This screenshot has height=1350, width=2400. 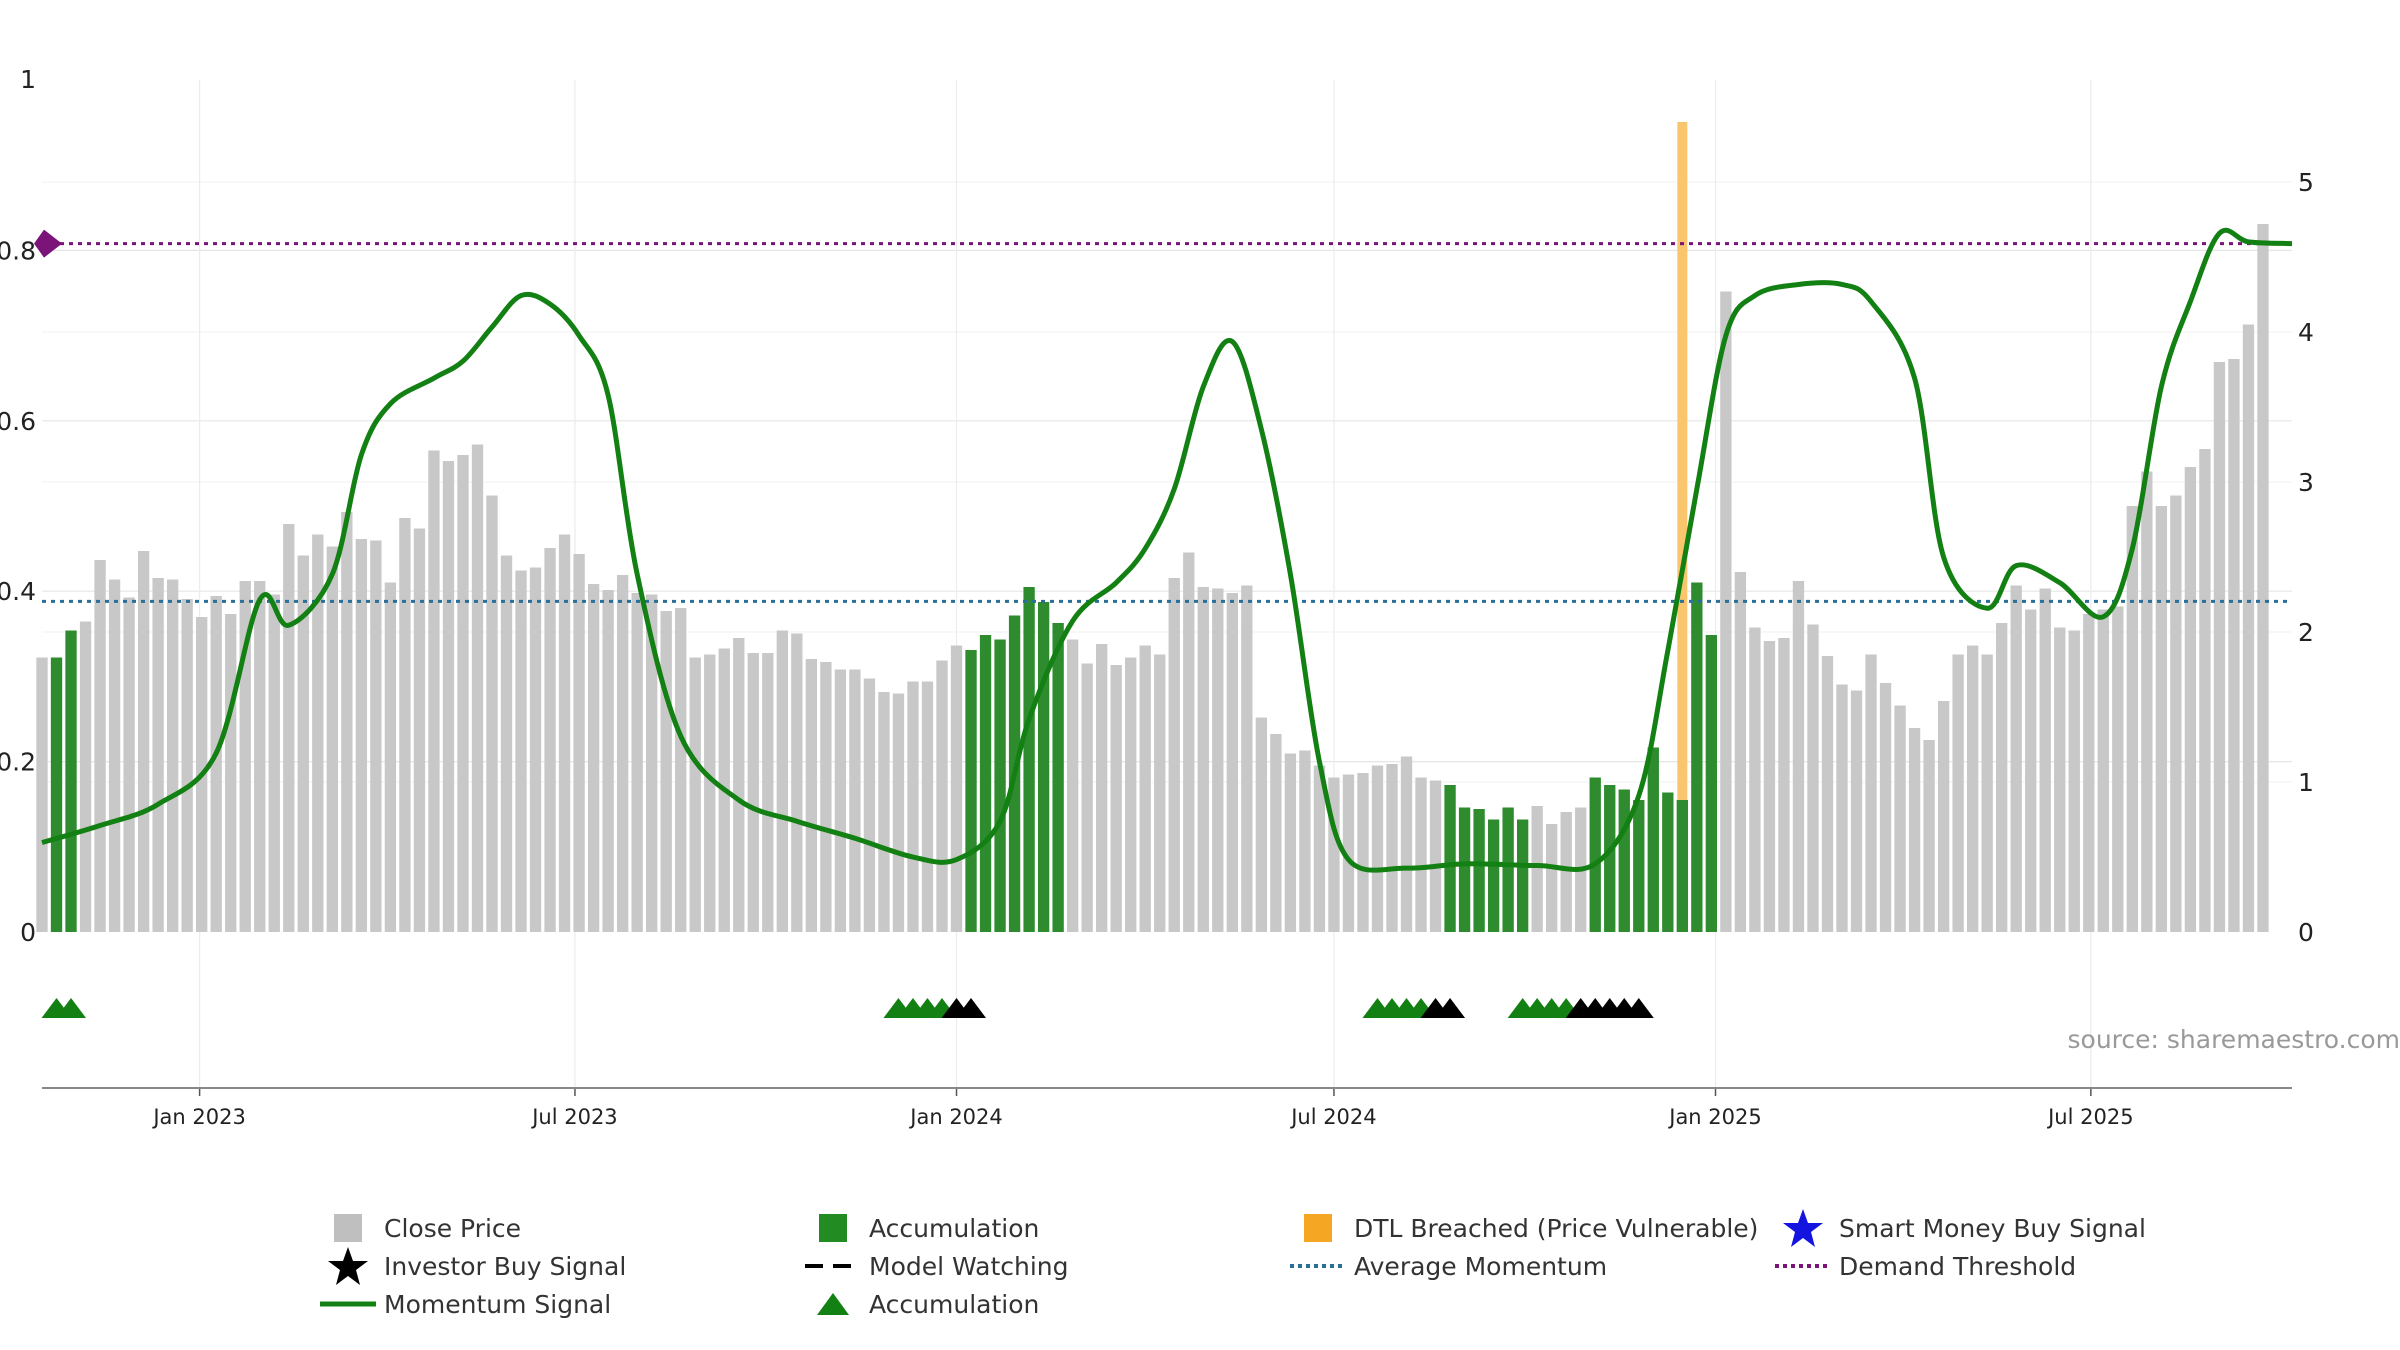 What do you see at coordinates (2089, 1117) in the screenshot?
I see `x-tick-label: Jul 2025` at bounding box center [2089, 1117].